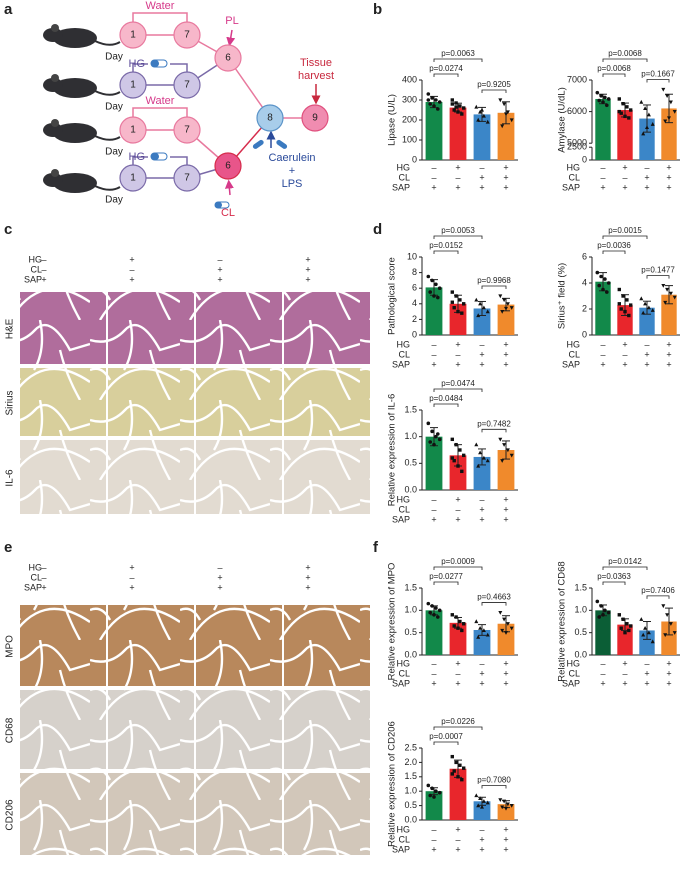 Image resolution: width=685 pixels, height=875 pixels. What do you see at coordinates (401, 683) in the screenshot?
I see `condition-label: SAP` at bounding box center [401, 683].